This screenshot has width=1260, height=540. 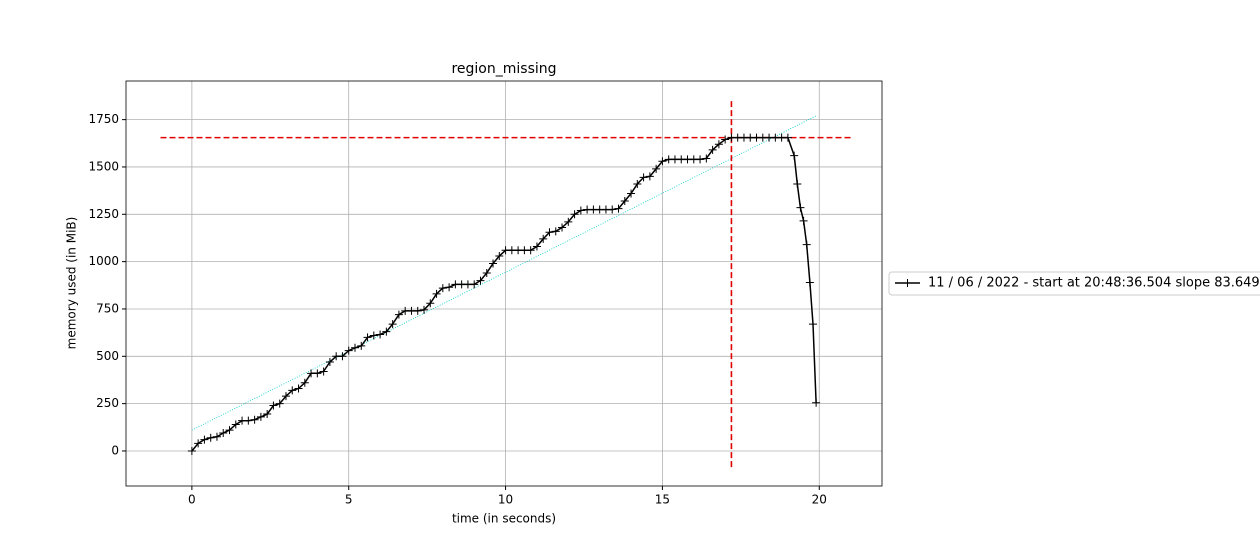 What do you see at coordinates (107, 308) in the screenshot?
I see `y-tick-label: 750` at bounding box center [107, 308].